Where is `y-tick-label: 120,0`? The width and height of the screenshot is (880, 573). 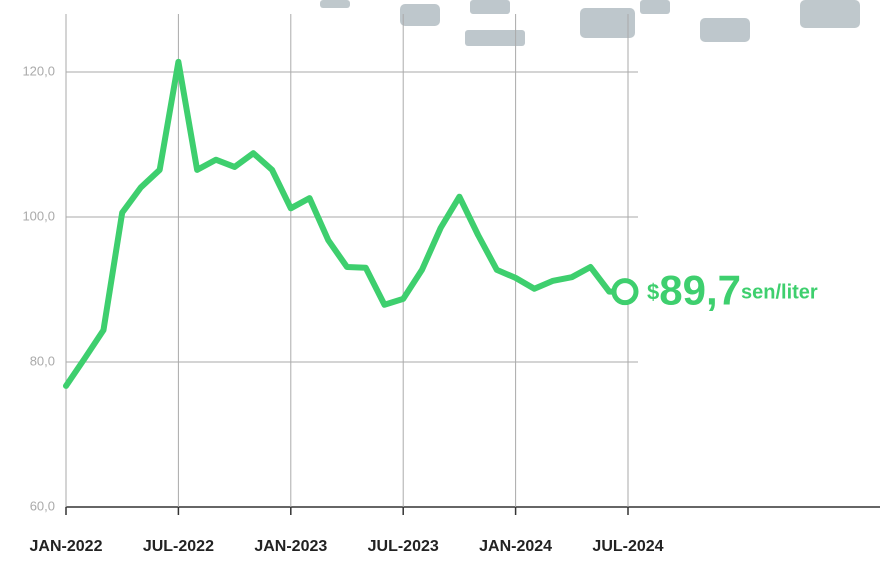 y-tick-label: 120,0 is located at coordinates (38, 70).